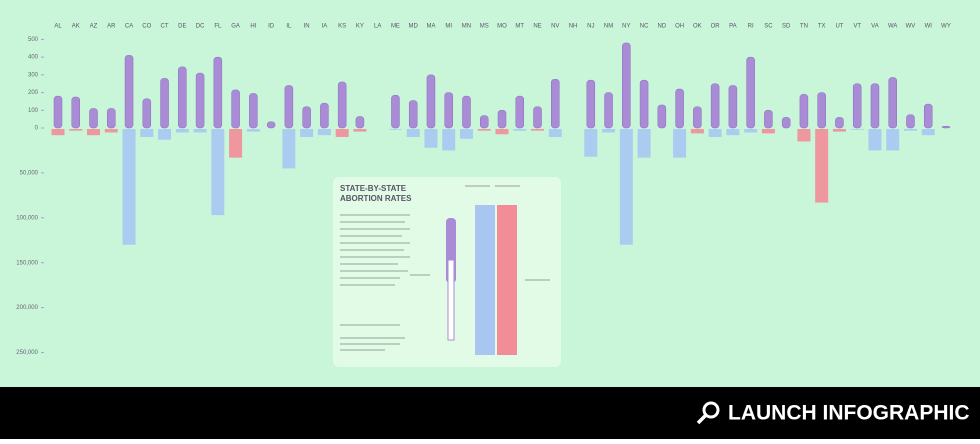 This screenshot has height=444, width=980. Describe the element at coordinates (253, 27) in the screenshot. I see `state-label: HI` at that location.